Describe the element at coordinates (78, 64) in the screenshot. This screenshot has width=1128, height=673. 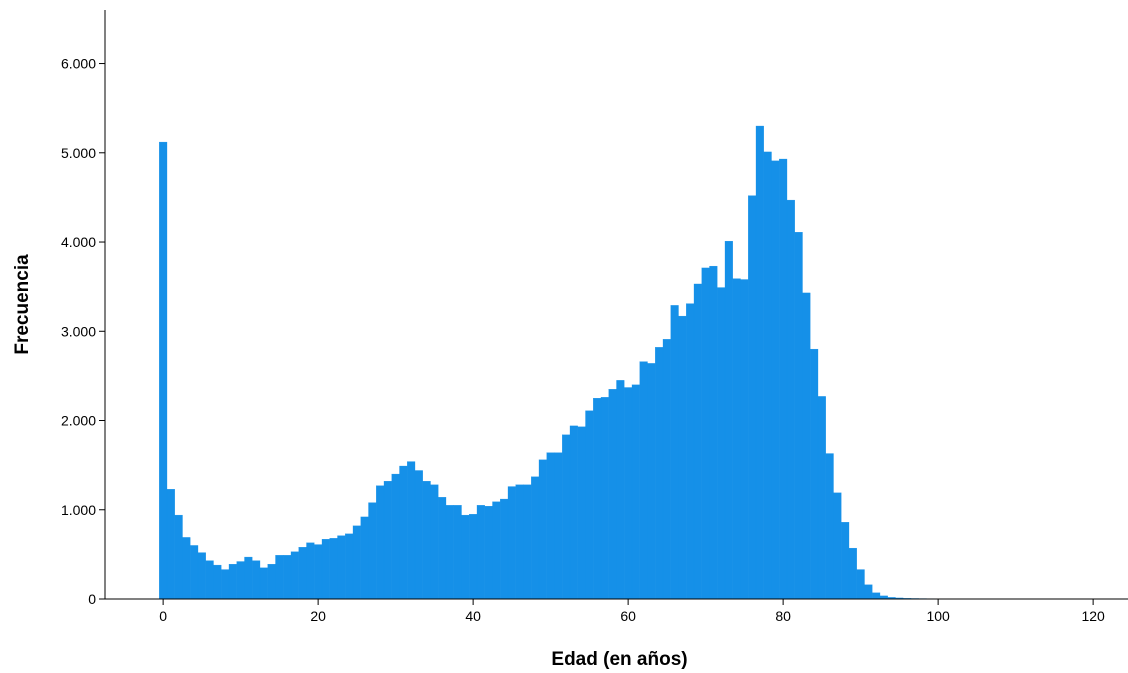
I see `y-tick-label: 6.000` at that location.